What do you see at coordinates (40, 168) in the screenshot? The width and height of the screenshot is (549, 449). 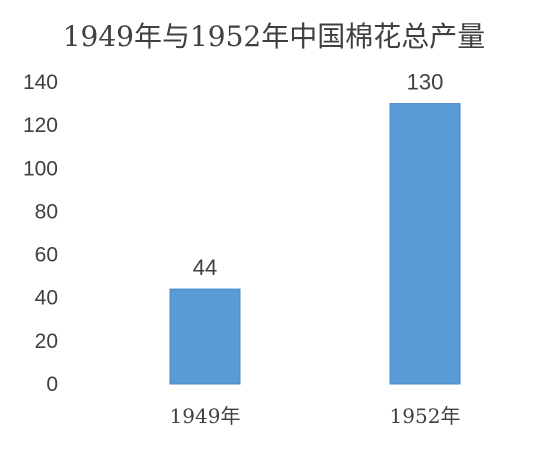 I see `y-tick-label: 100` at bounding box center [40, 168].